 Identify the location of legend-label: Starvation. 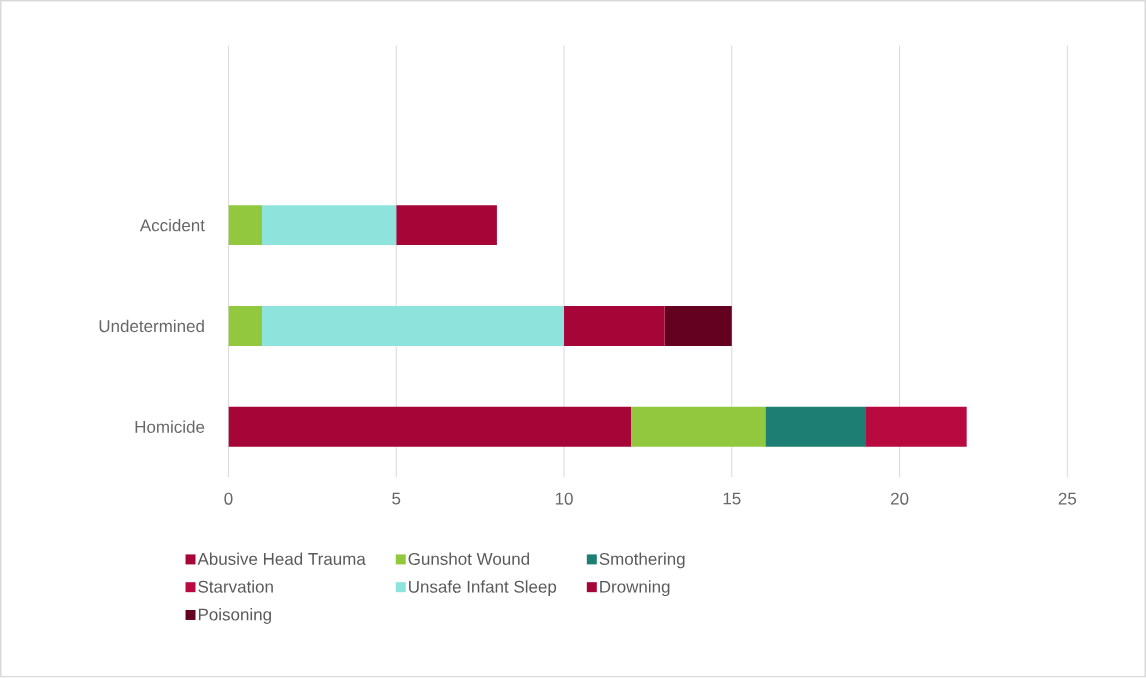
(235, 586).